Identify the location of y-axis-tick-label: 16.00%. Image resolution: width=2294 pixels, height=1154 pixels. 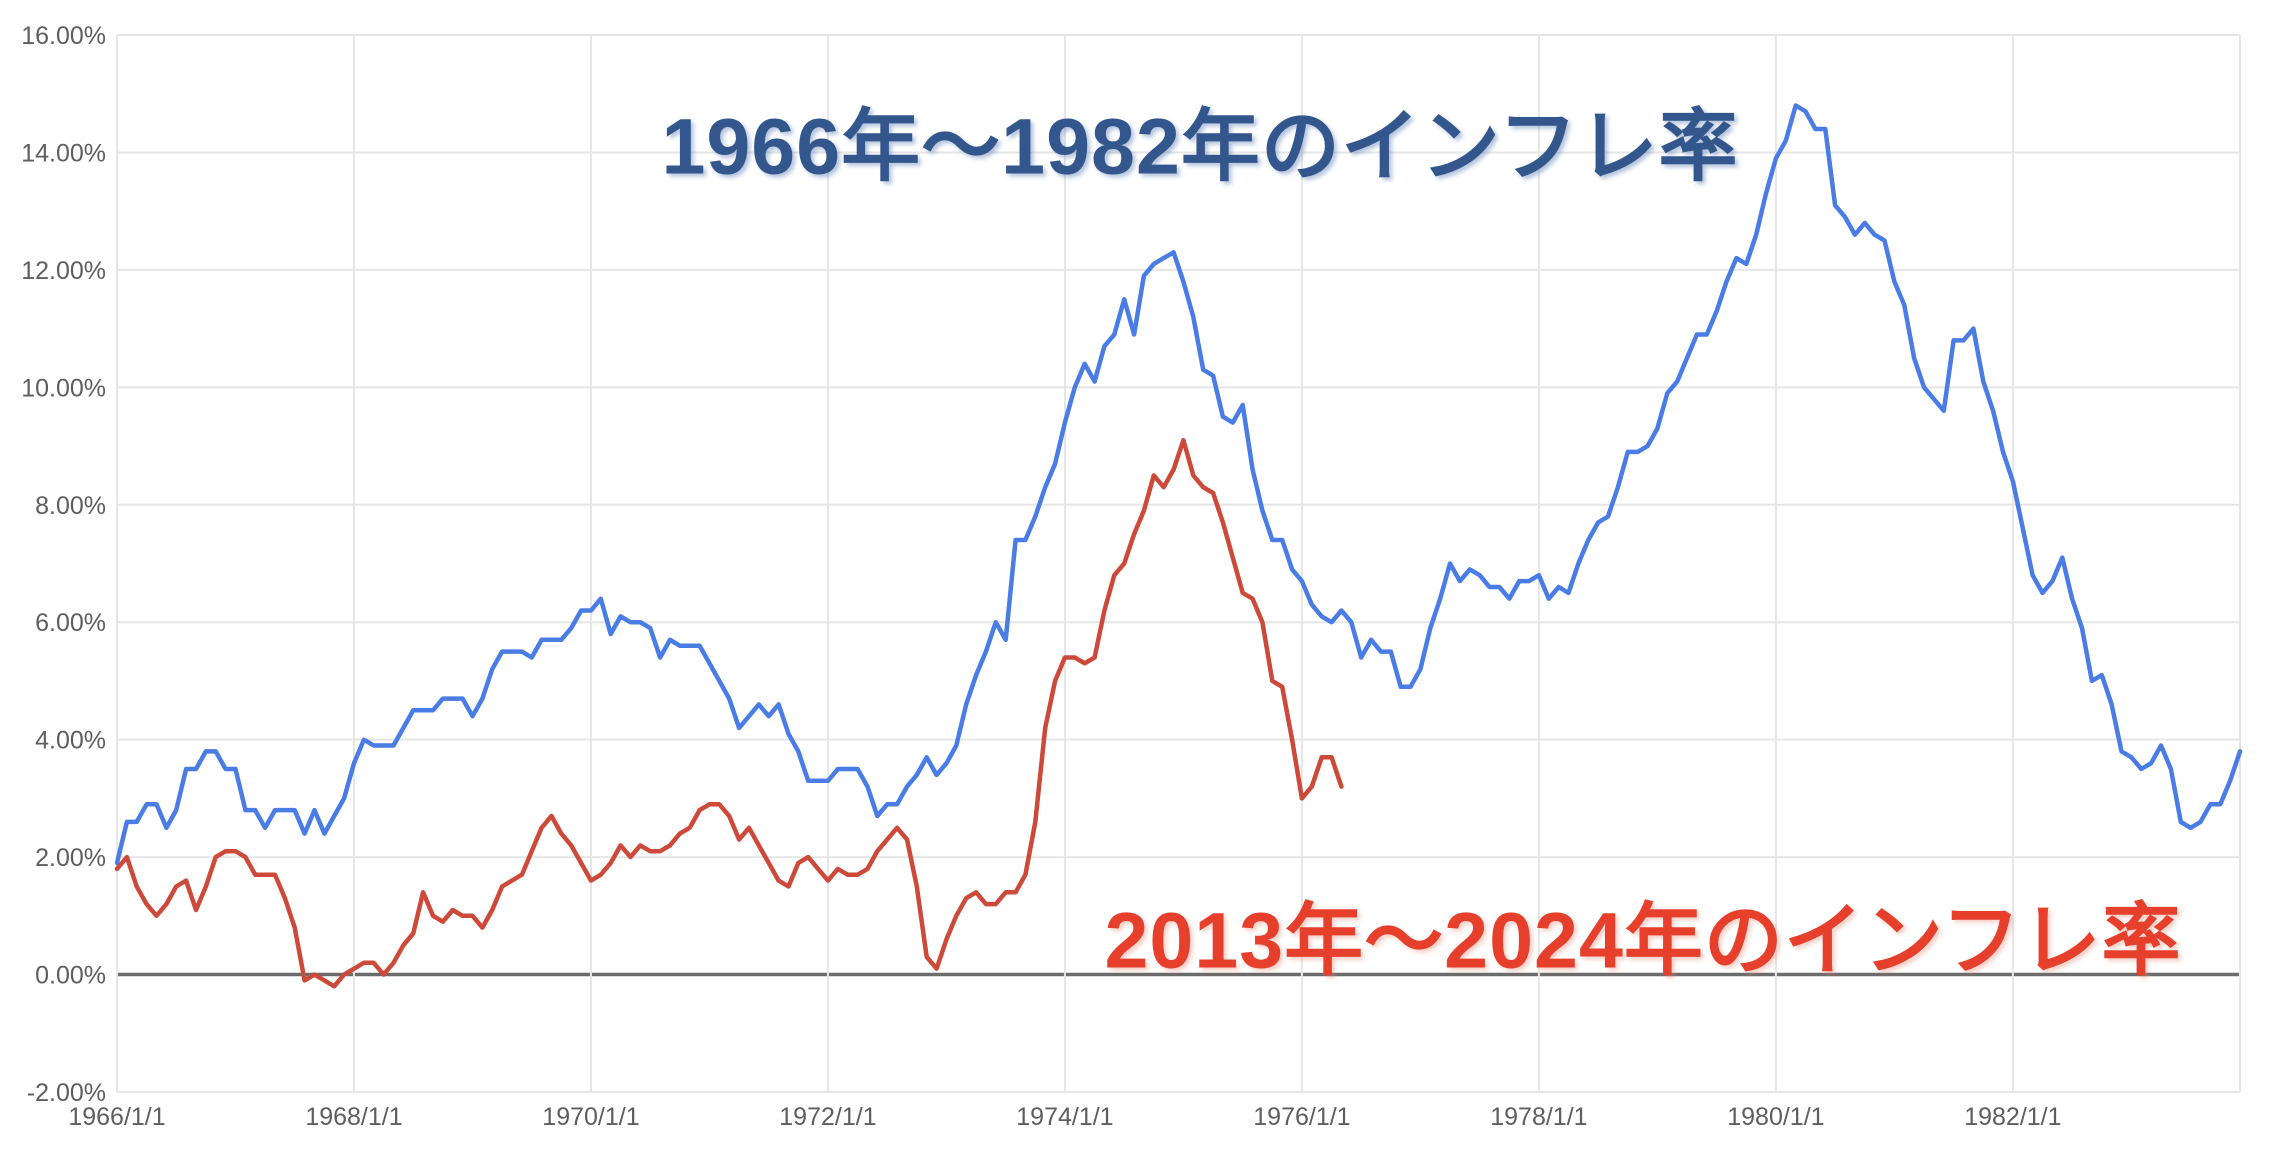
(63, 36).